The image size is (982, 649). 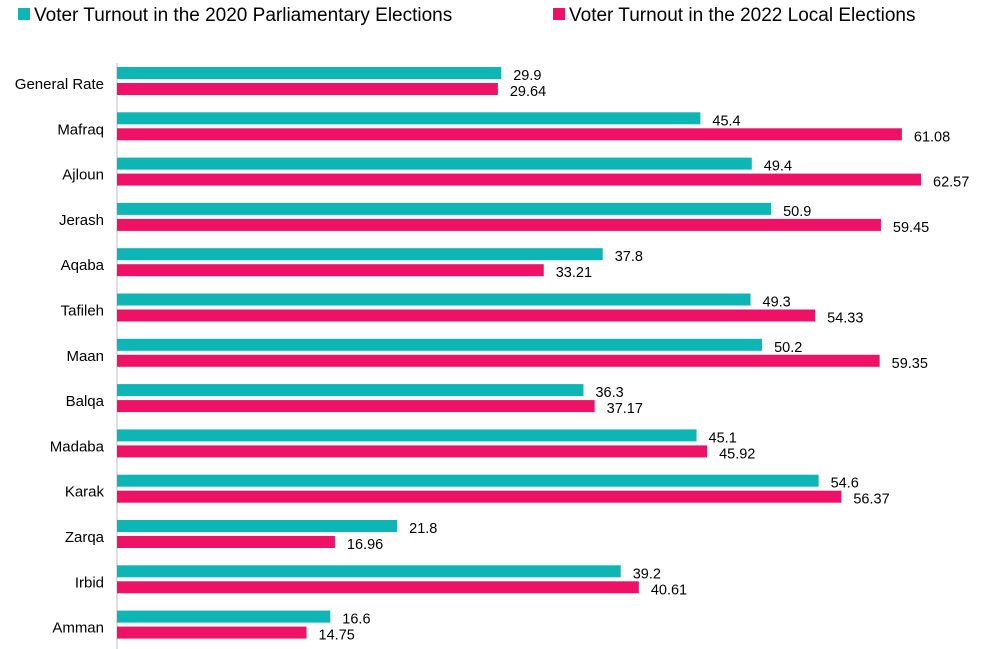 I want to click on category-label: General Rate, so click(x=59, y=84).